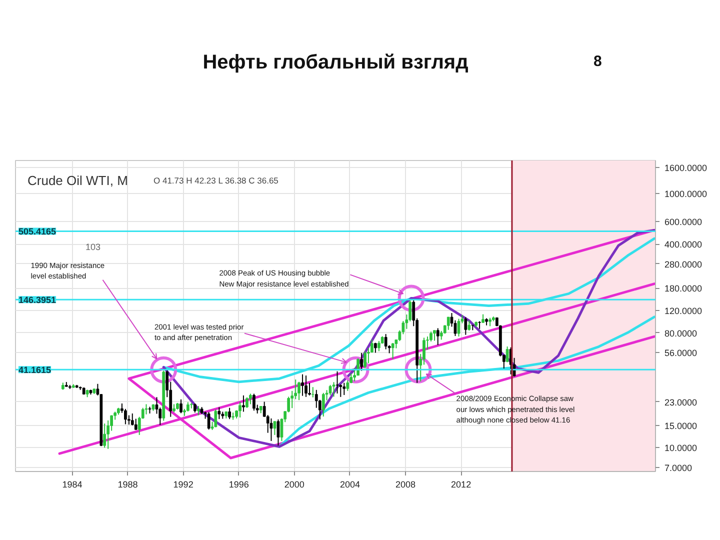  What do you see at coordinates (681, 333) in the screenshot?
I see `y-tick-label: 80.0000` at bounding box center [681, 333].